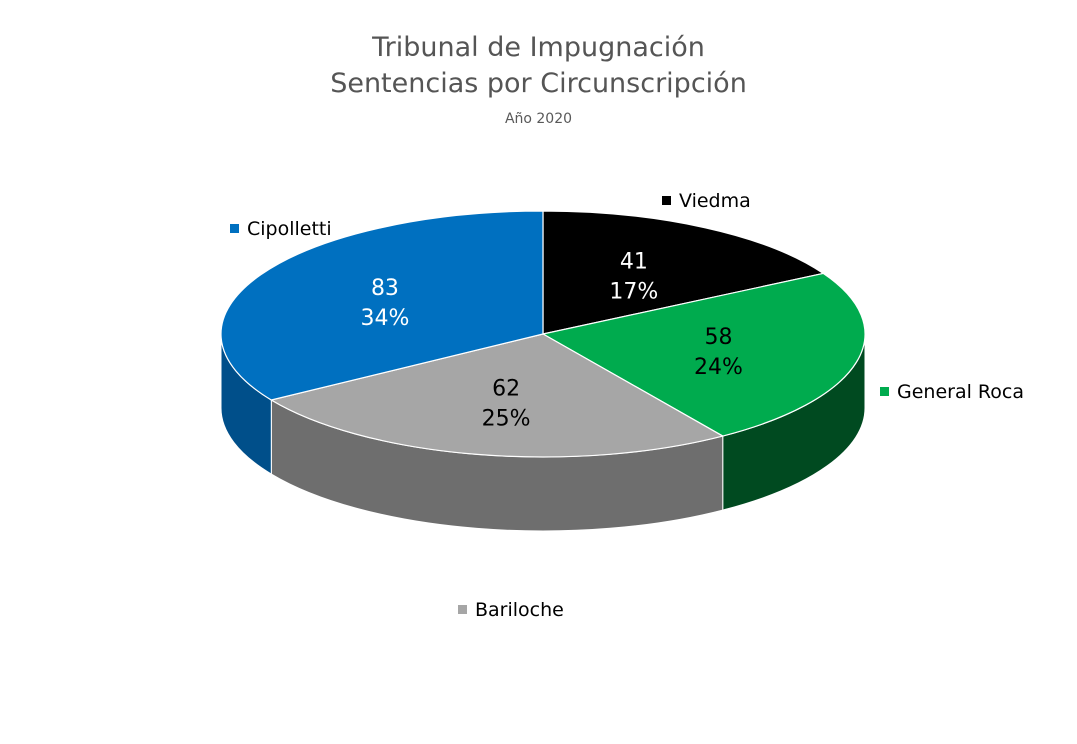  I want to click on legend-label: Bariloche, so click(519, 610).